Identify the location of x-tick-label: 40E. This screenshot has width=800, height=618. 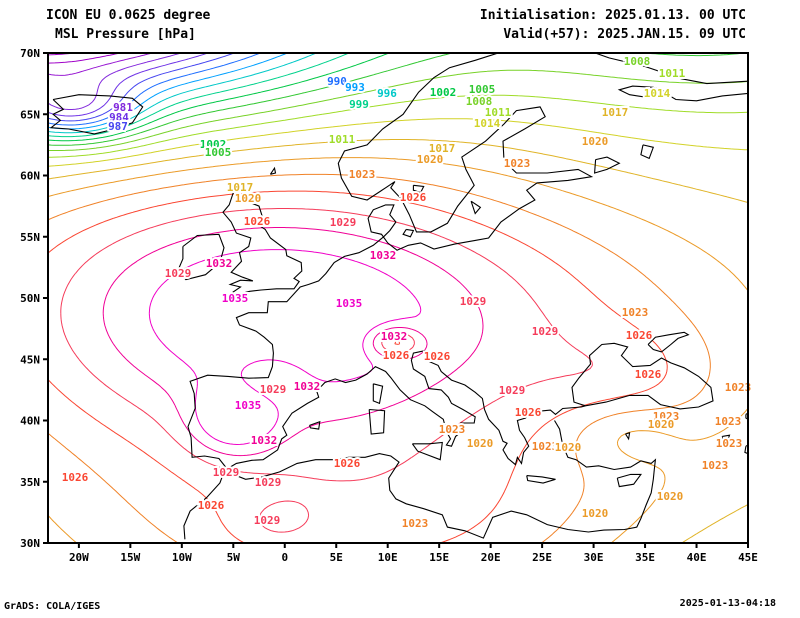
(697, 557).